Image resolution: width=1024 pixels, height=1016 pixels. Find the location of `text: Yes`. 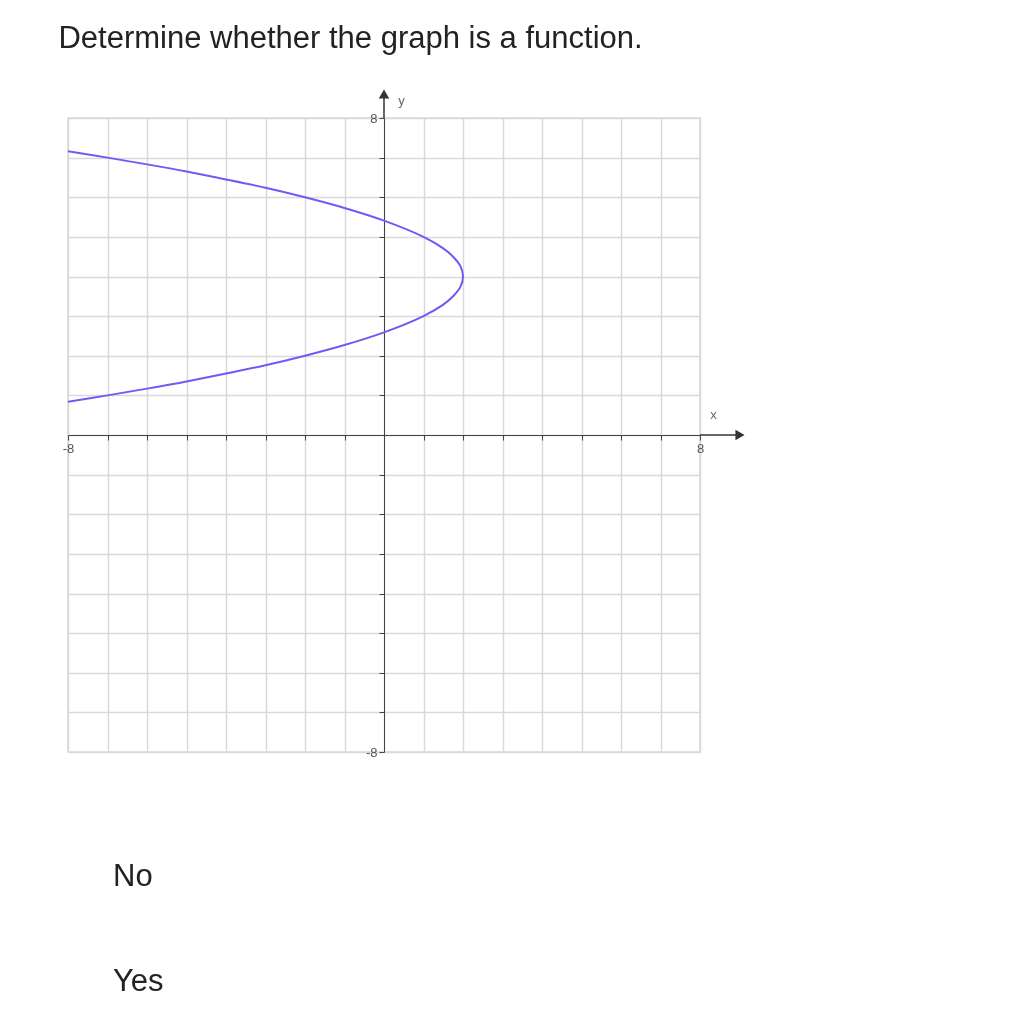

text: Yes is located at coordinates (138, 980).